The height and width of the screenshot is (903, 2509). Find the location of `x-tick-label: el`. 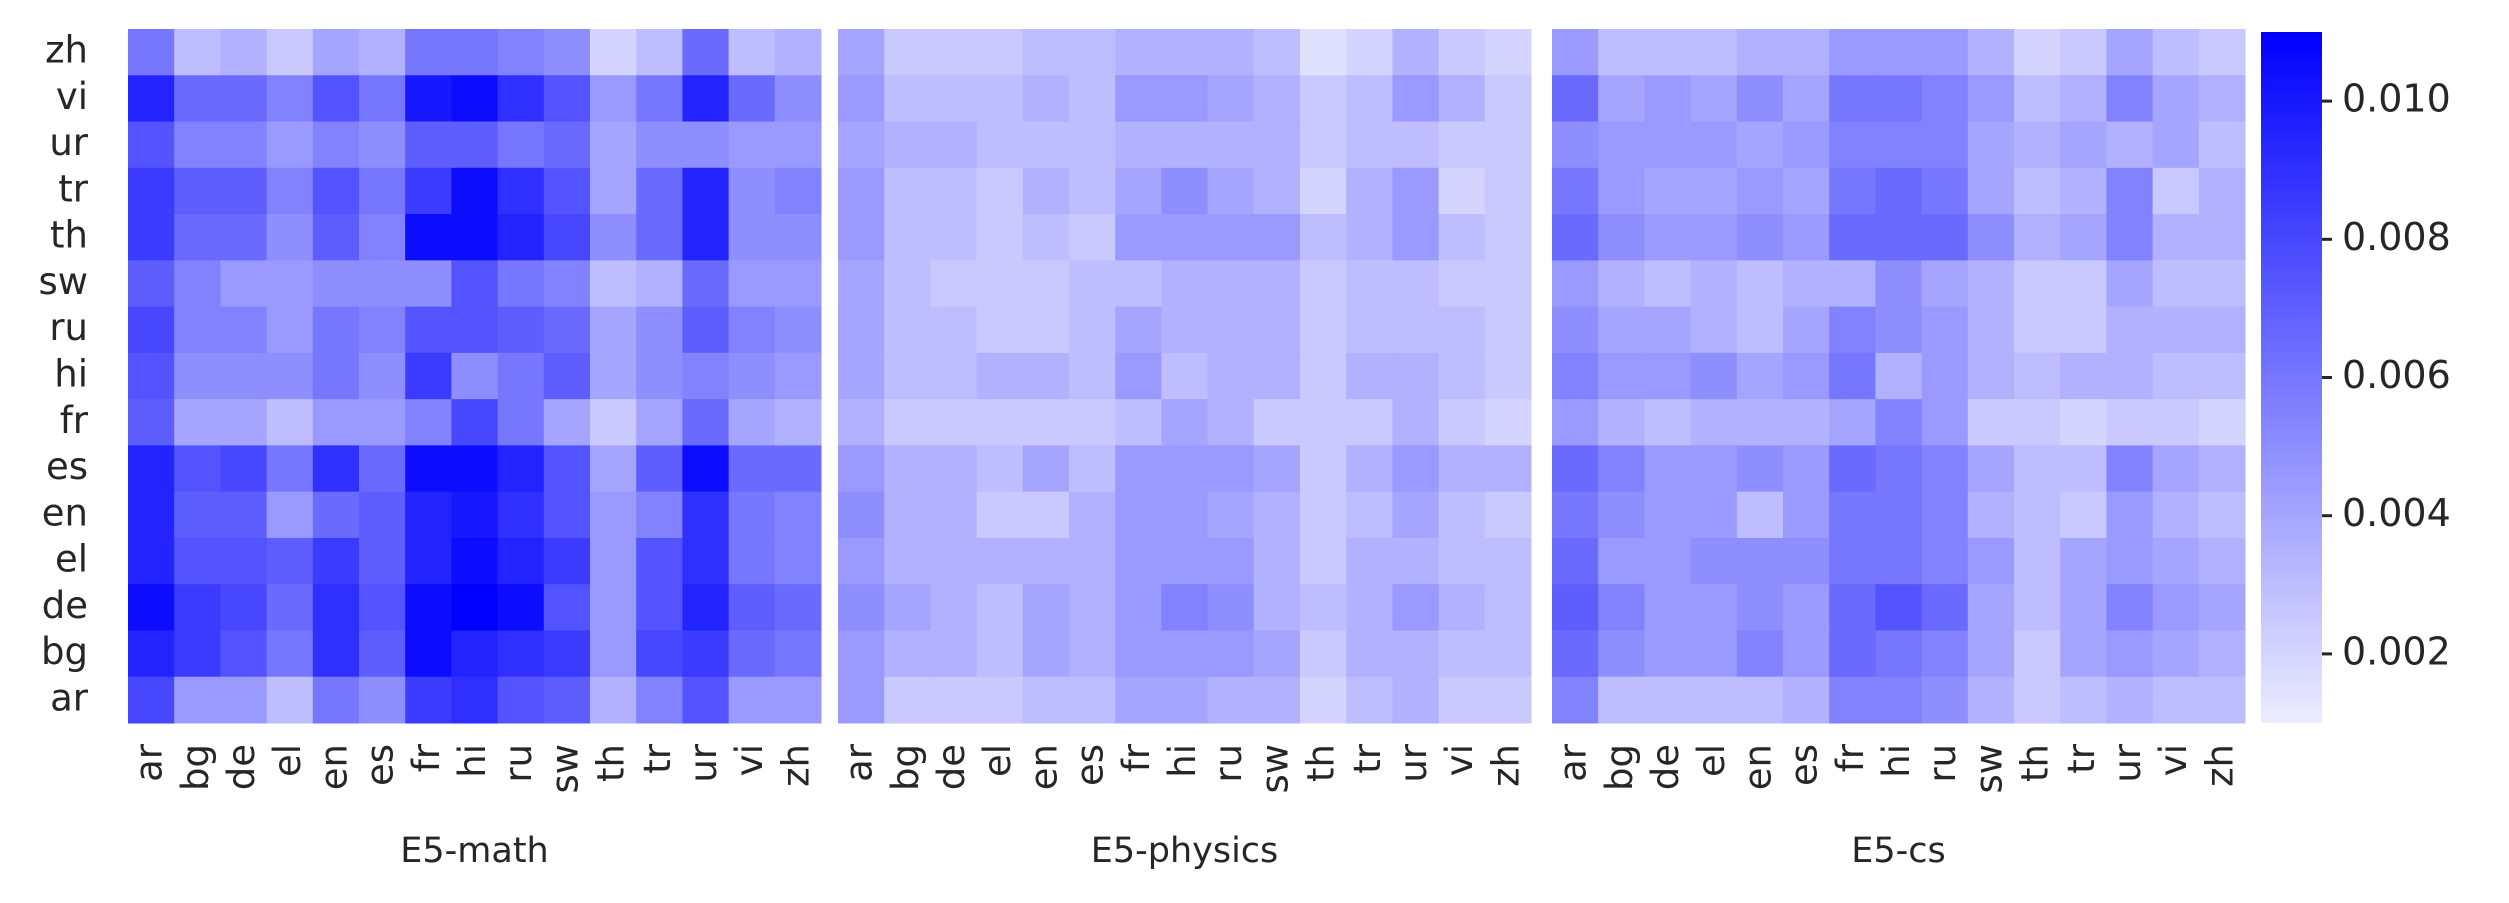

x-tick-label: el is located at coordinates (997, 760).